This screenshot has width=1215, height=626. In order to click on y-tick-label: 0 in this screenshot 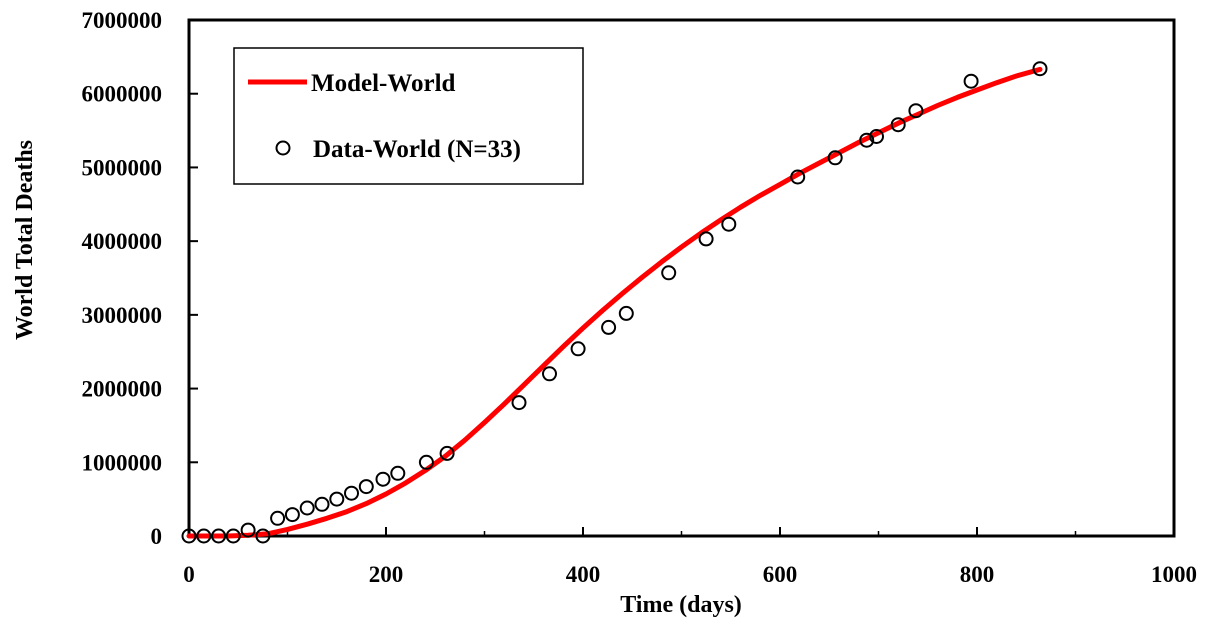, I will do `click(157, 536)`.